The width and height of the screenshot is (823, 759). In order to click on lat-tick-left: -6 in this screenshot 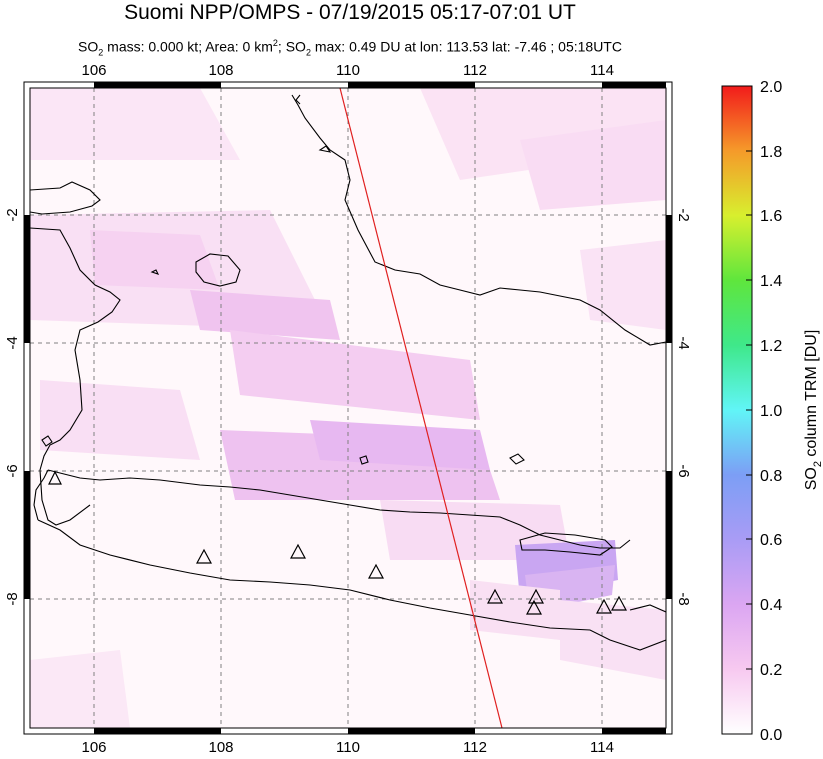, I will do `click(12, 470)`.